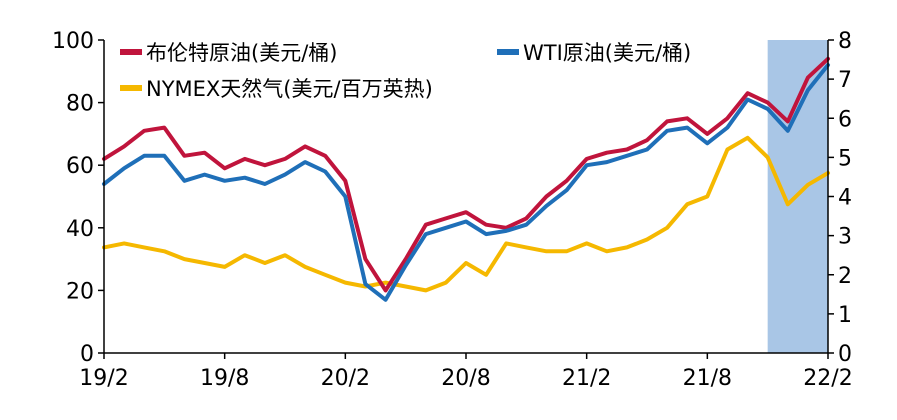 The image size is (897, 420). I want to click on x-tick-label: 21/8, so click(707, 378).